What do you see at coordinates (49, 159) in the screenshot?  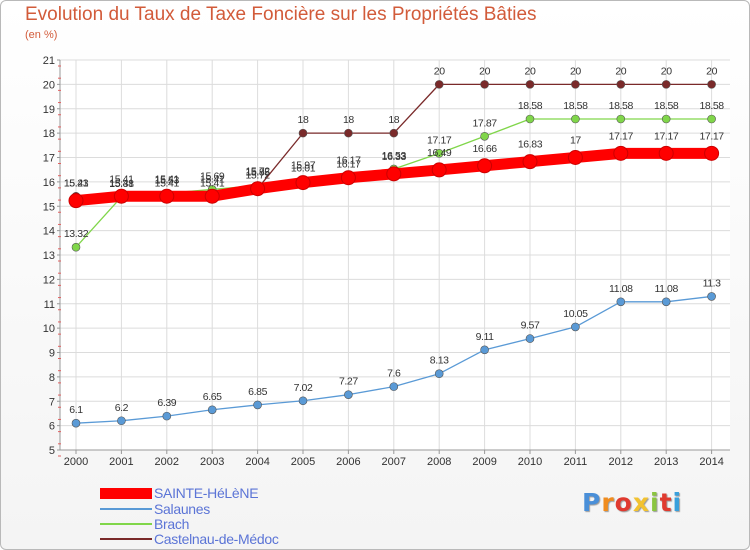 I see `y-tick-label: 17` at bounding box center [49, 159].